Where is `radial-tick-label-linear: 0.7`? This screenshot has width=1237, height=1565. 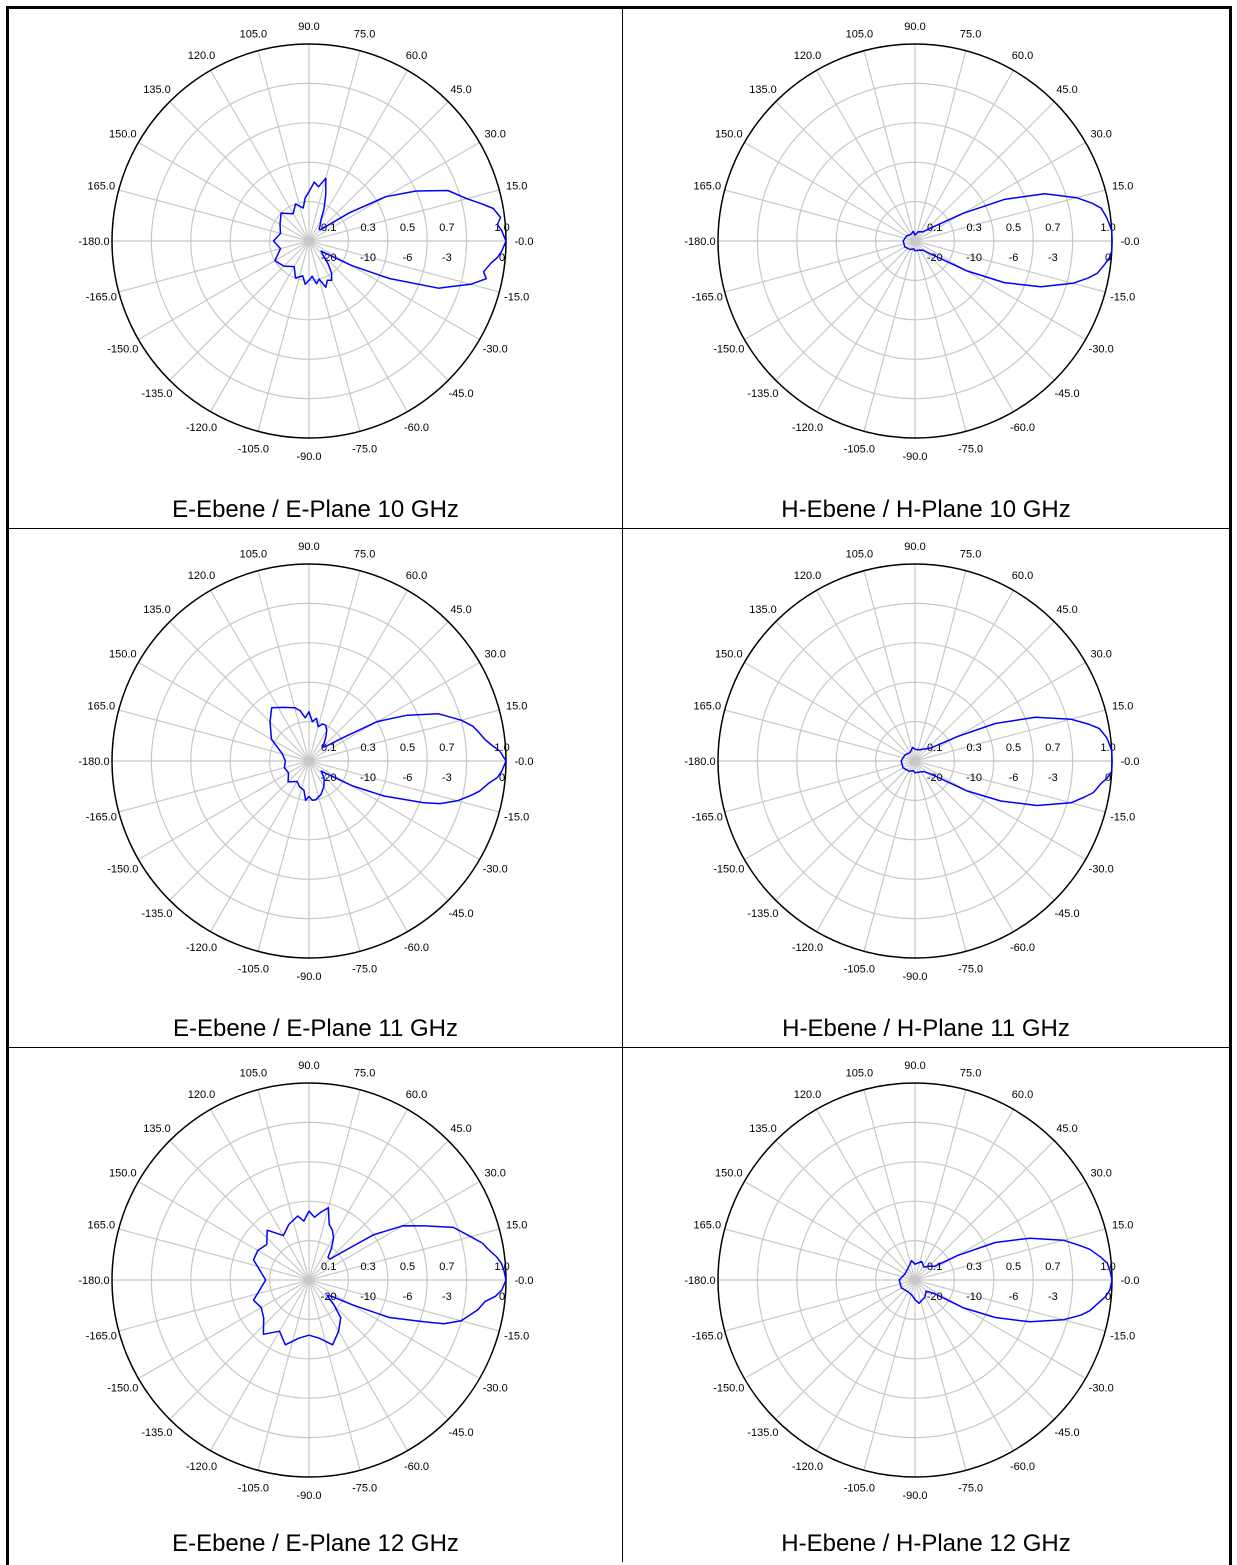 radial-tick-label-linear: 0.7 is located at coordinates (1052, 228).